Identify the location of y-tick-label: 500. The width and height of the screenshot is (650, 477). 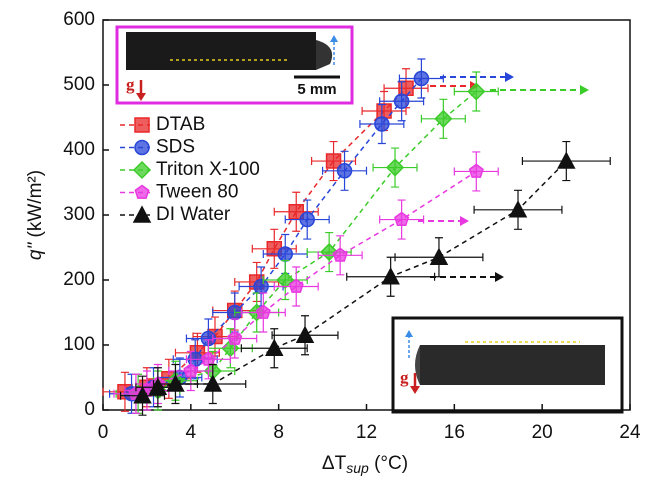
(79, 84).